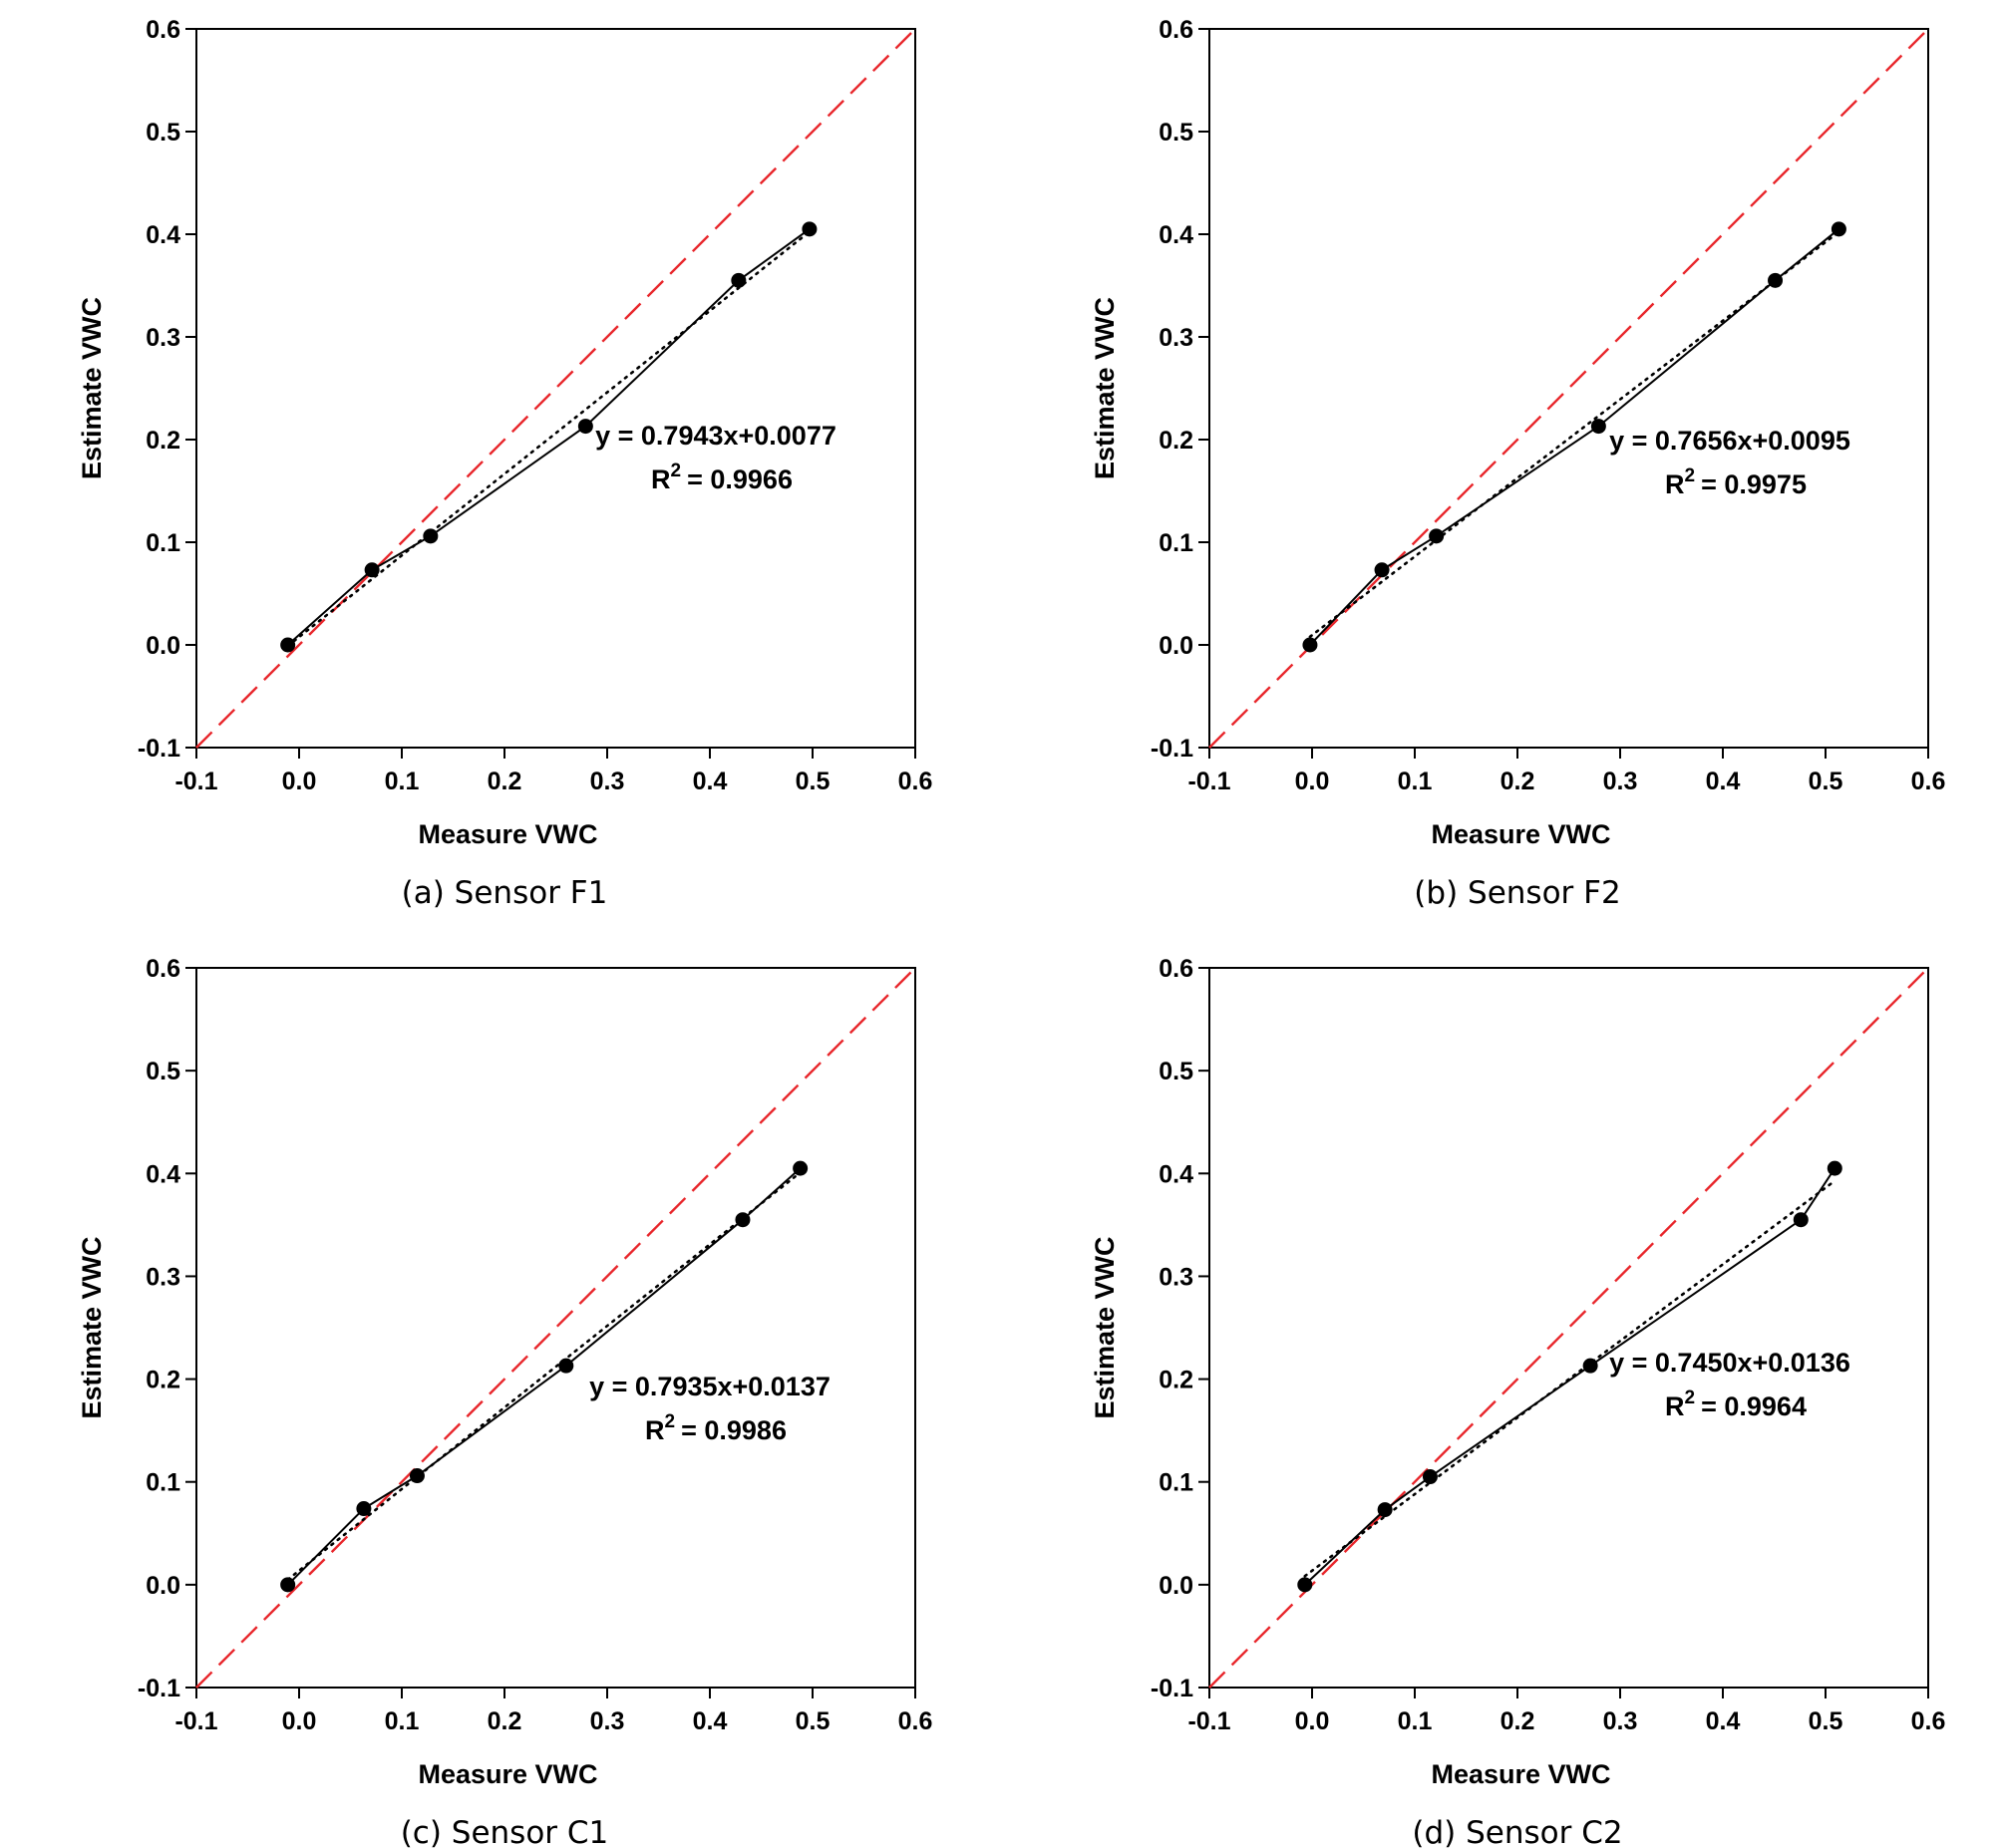 Image resolution: width=2002 pixels, height=1848 pixels. I want to click on r-squared: R2 = 0.9975, so click(1736, 482).